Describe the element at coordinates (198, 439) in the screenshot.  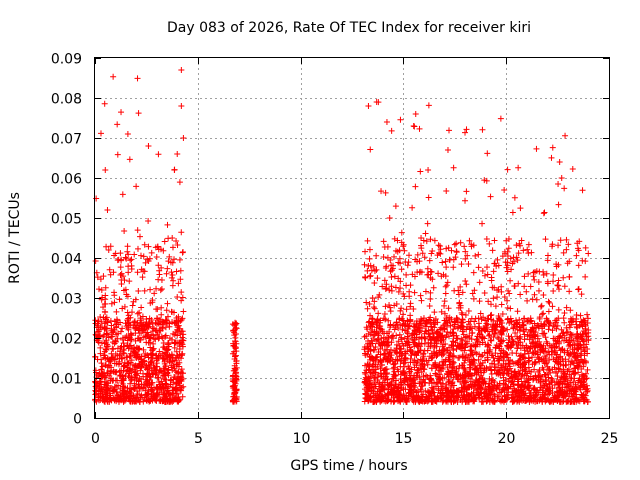
I see `x-tick-label: 5` at that location.